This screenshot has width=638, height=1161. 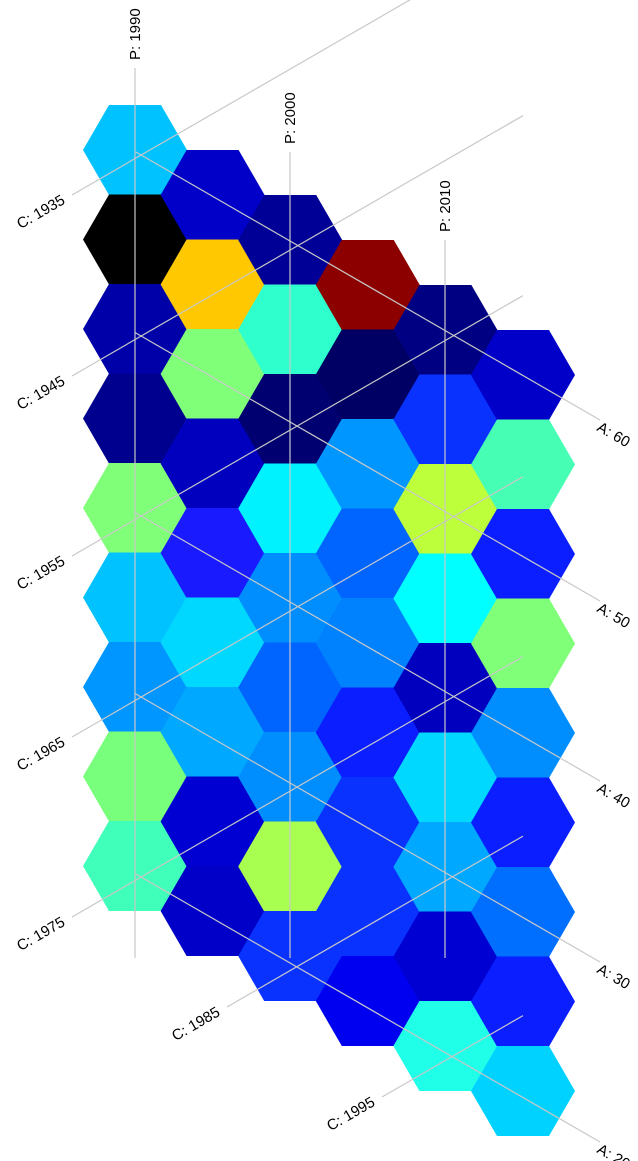 What do you see at coordinates (445, 1046) in the screenshot?
I see `hex-cell-c4-r8` at bounding box center [445, 1046].